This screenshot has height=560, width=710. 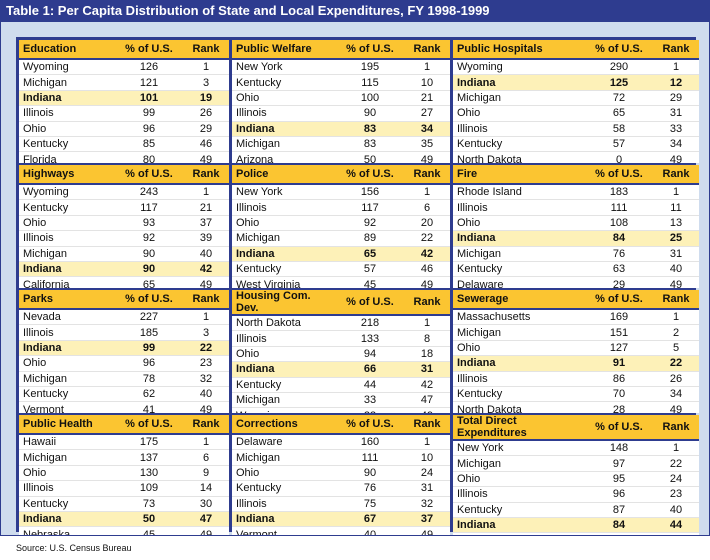 What do you see at coordinates (284, 192) in the screenshot?
I see `state-name: New York` at bounding box center [284, 192].